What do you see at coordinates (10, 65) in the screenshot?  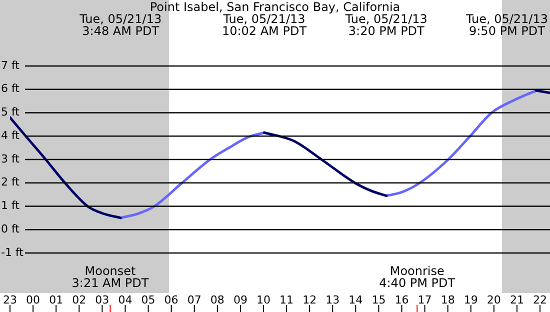 I see `y-tick-label: 7 ft` at bounding box center [10, 65].